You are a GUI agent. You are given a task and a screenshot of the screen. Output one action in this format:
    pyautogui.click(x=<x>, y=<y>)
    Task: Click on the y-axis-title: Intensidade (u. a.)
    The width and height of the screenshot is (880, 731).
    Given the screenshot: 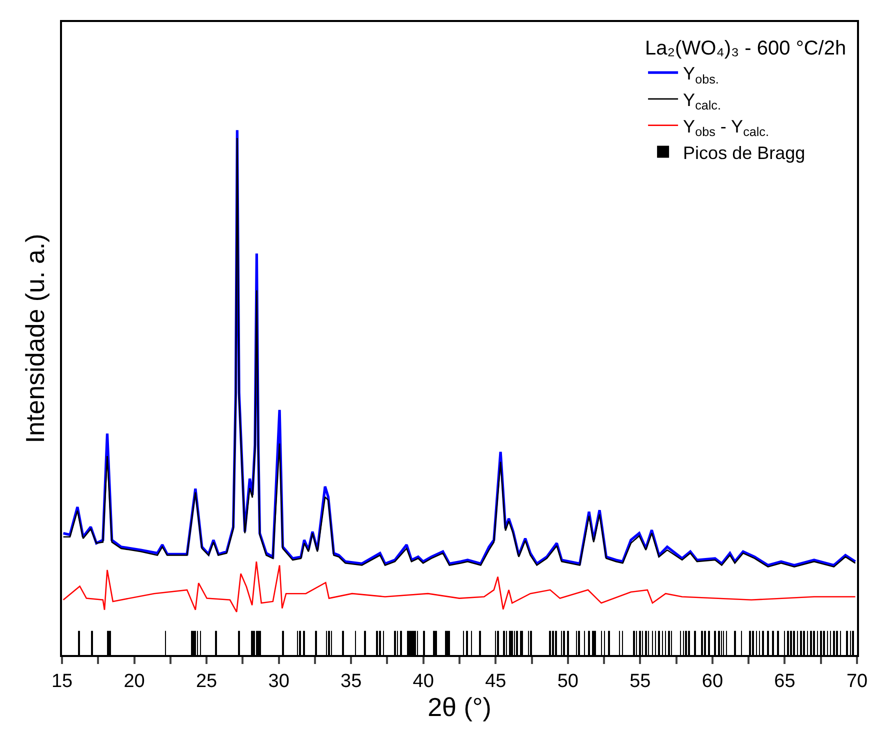 What is the action you would take?
    pyautogui.click(x=35, y=339)
    